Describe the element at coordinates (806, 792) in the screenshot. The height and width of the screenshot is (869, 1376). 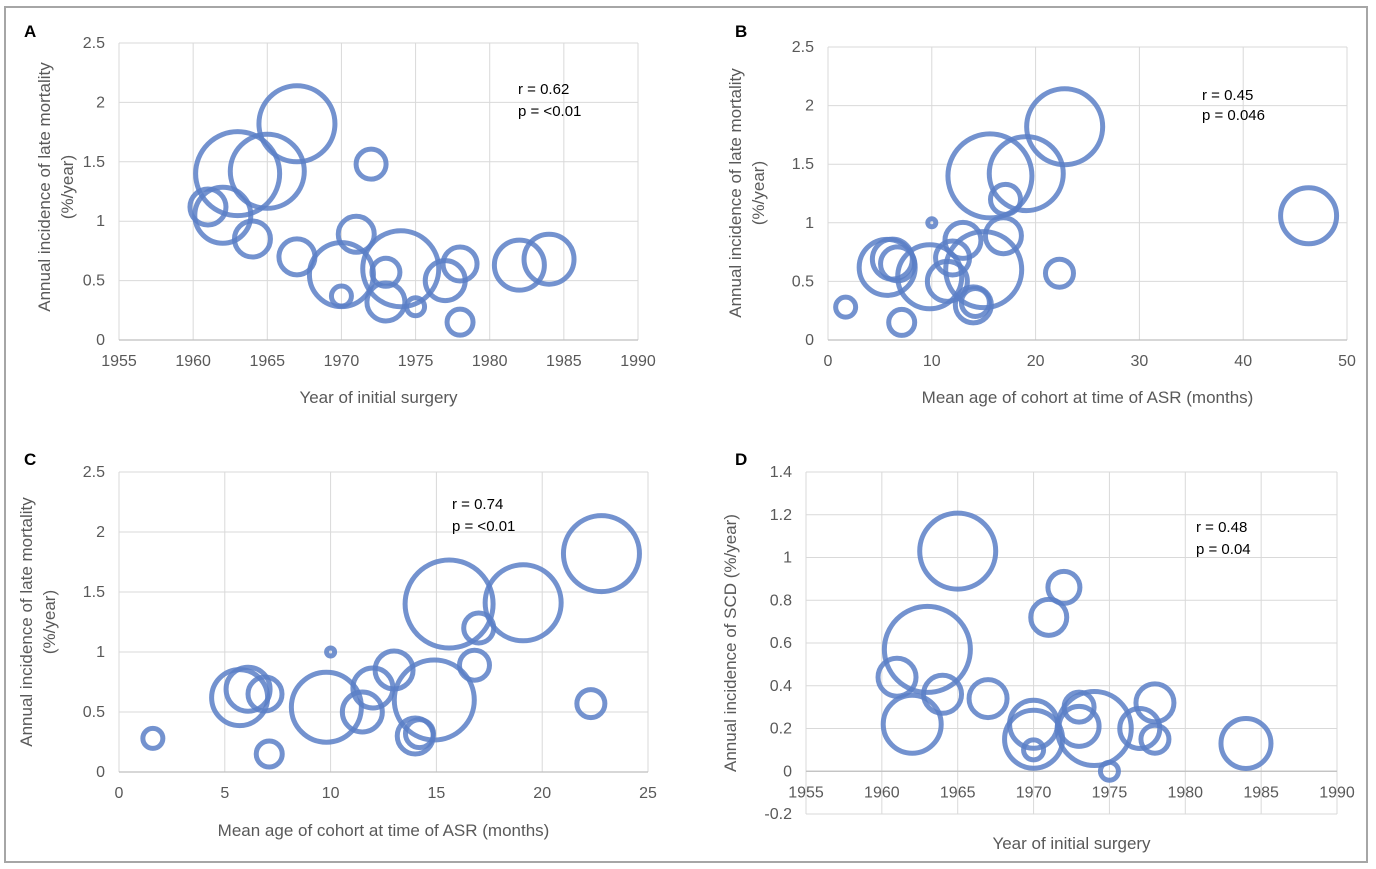
I see `x-tick-label: 1955` at that location.